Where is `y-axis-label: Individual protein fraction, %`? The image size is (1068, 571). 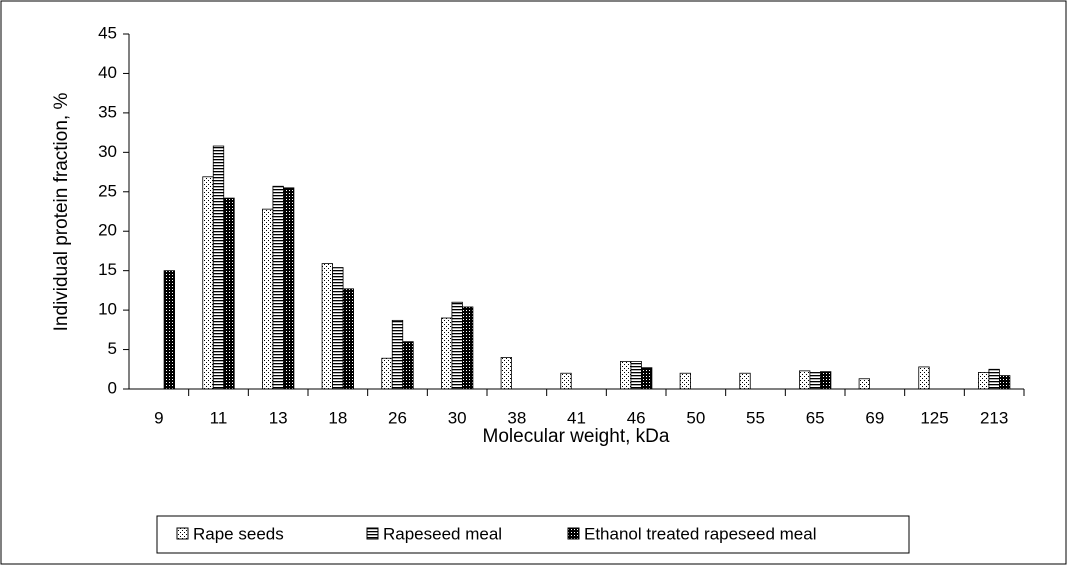
y-axis-label: Individual protein fraction, % is located at coordinates (61, 212).